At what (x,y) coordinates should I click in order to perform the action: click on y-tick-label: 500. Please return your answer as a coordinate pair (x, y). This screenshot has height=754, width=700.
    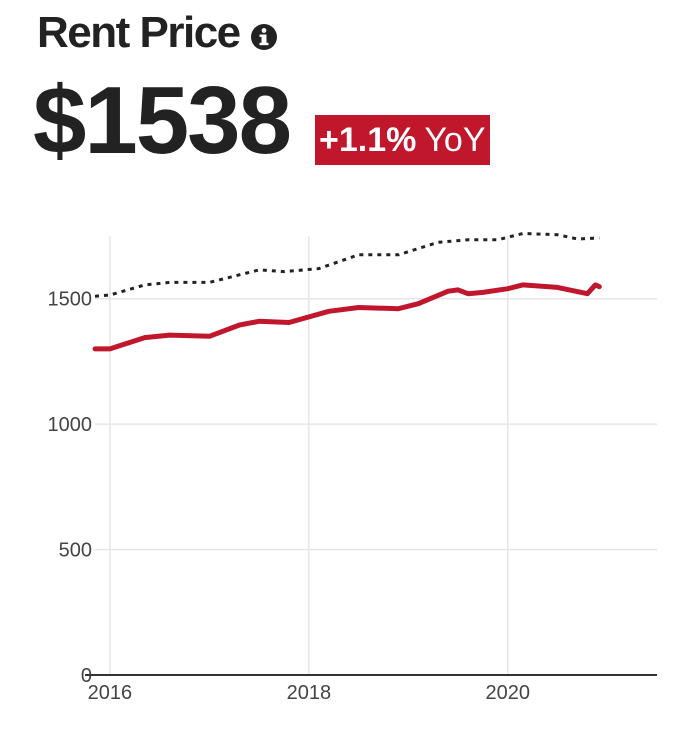
    Looking at the image, I should click on (75, 551).